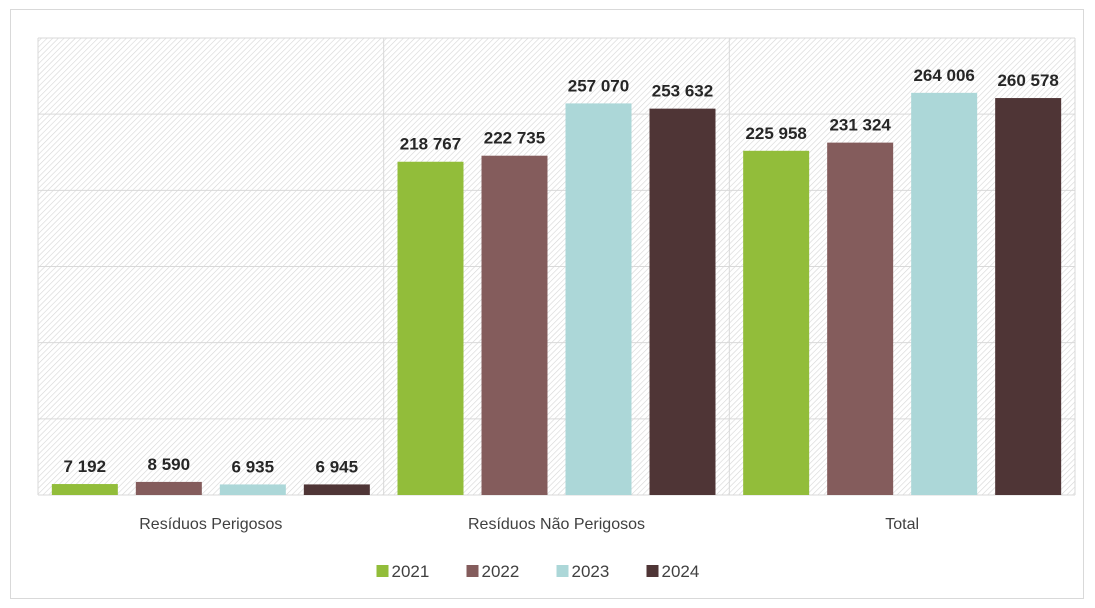  I want to click on data-label: 264 006, so click(943, 75).